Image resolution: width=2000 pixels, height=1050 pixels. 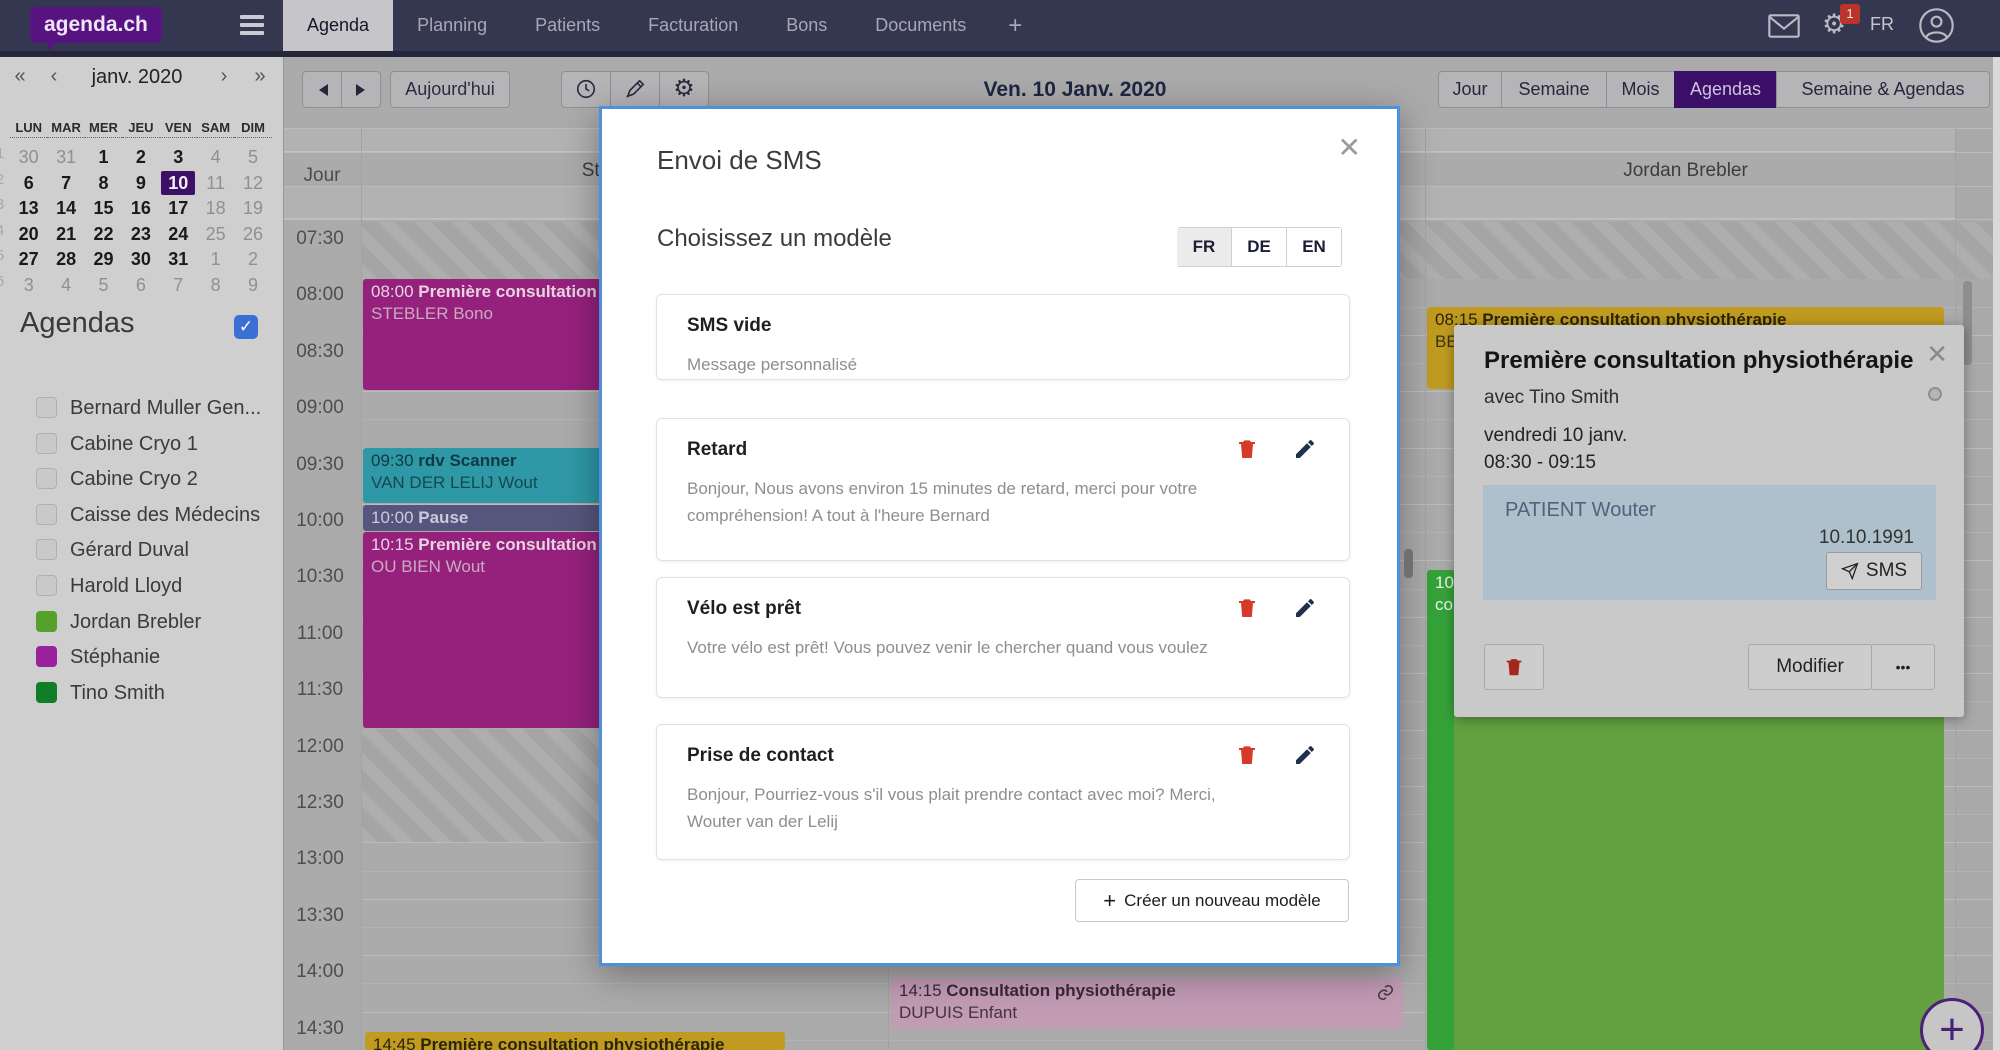 What do you see at coordinates (103, 259) in the screenshot?
I see `calendar-day: 29` at bounding box center [103, 259].